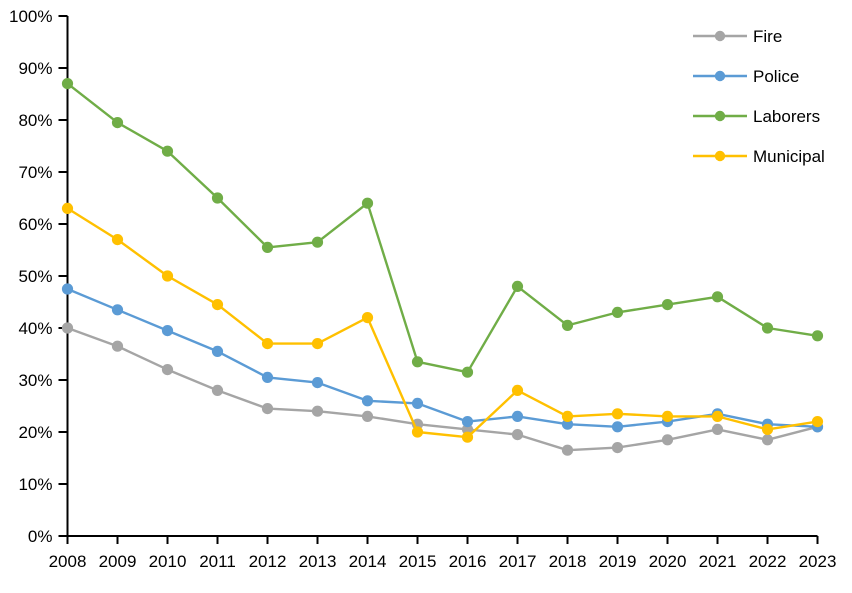 This screenshot has width=852, height=593. What do you see at coordinates (817, 422) in the screenshot?
I see `marker-municipal-2023` at bounding box center [817, 422].